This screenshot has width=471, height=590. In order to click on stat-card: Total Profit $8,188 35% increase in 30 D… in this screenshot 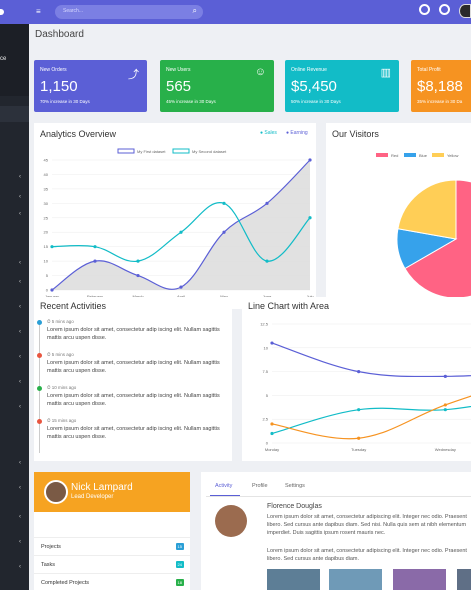, I will do `click(441, 86)`.